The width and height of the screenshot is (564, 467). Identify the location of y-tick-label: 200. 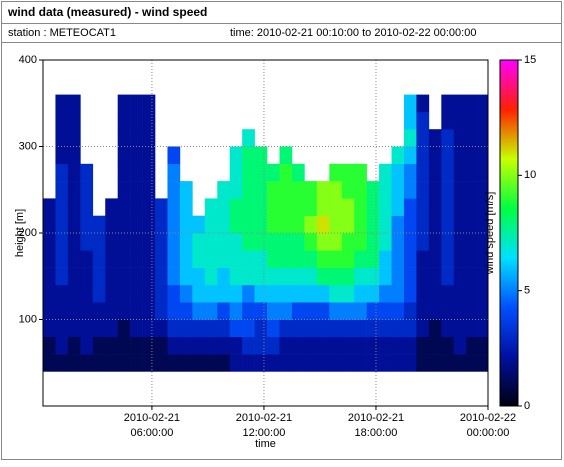
(28, 233).